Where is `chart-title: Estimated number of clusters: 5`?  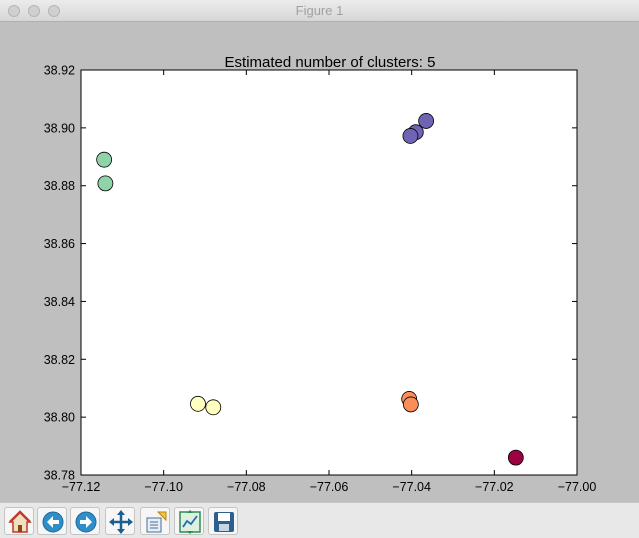 chart-title: Estimated number of clusters: 5 is located at coordinates (330, 62).